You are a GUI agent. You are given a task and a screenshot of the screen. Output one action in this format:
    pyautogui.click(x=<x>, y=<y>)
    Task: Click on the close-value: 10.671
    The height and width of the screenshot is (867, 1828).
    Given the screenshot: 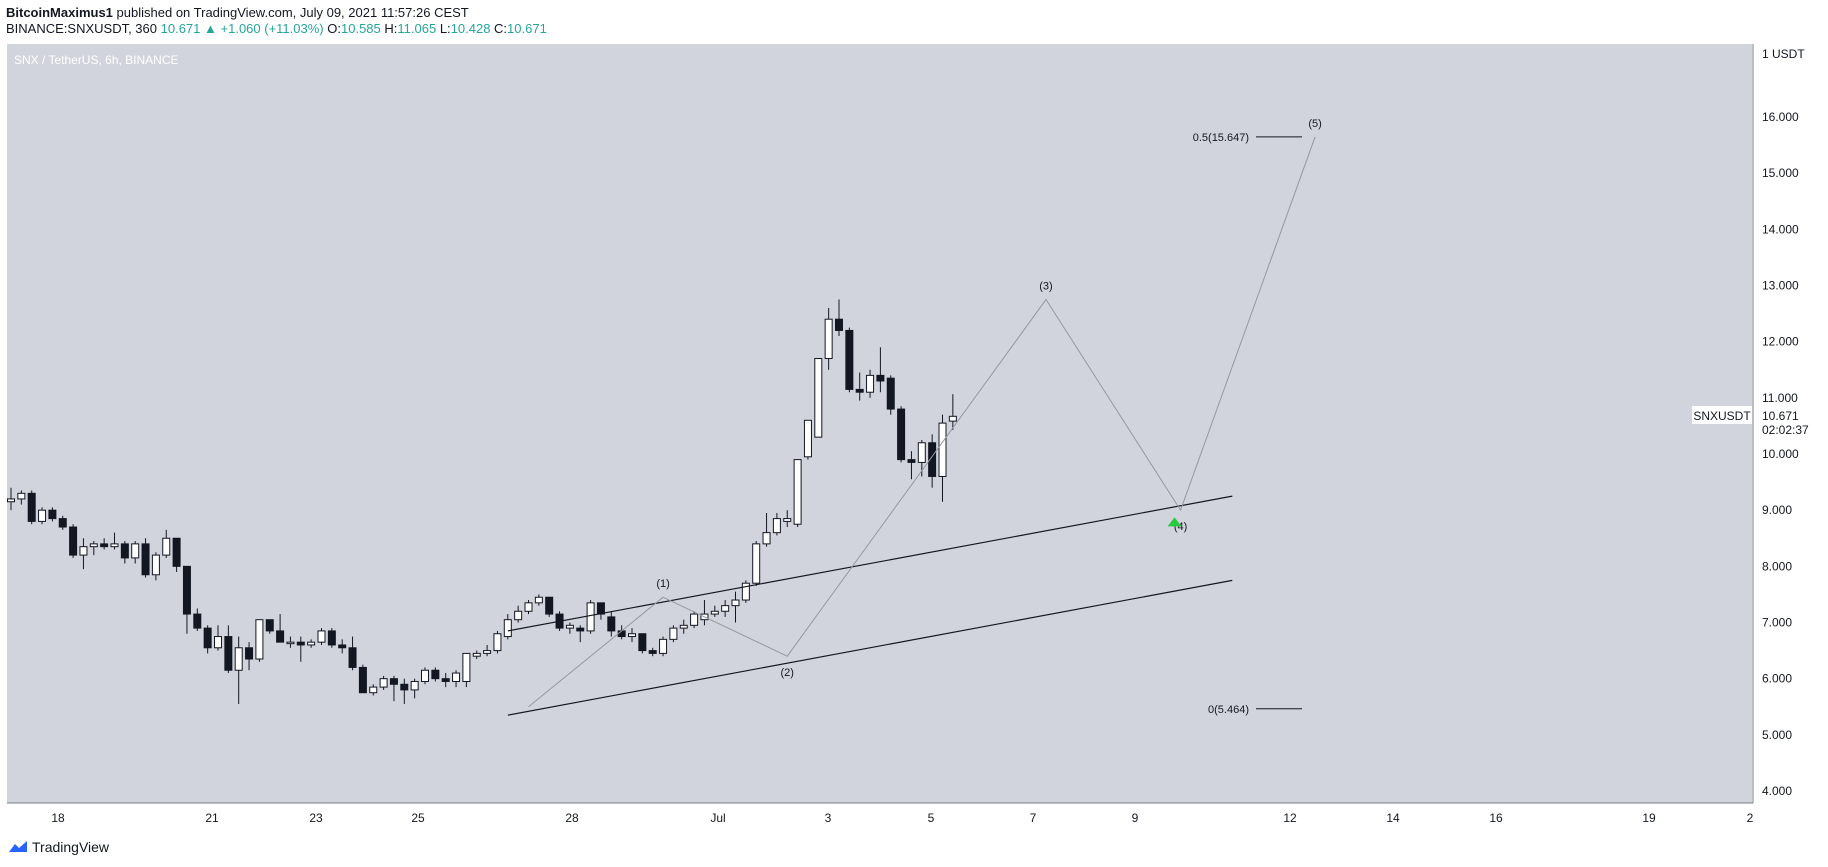 What is the action you would take?
    pyautogui.click(x=527, y=28)
    